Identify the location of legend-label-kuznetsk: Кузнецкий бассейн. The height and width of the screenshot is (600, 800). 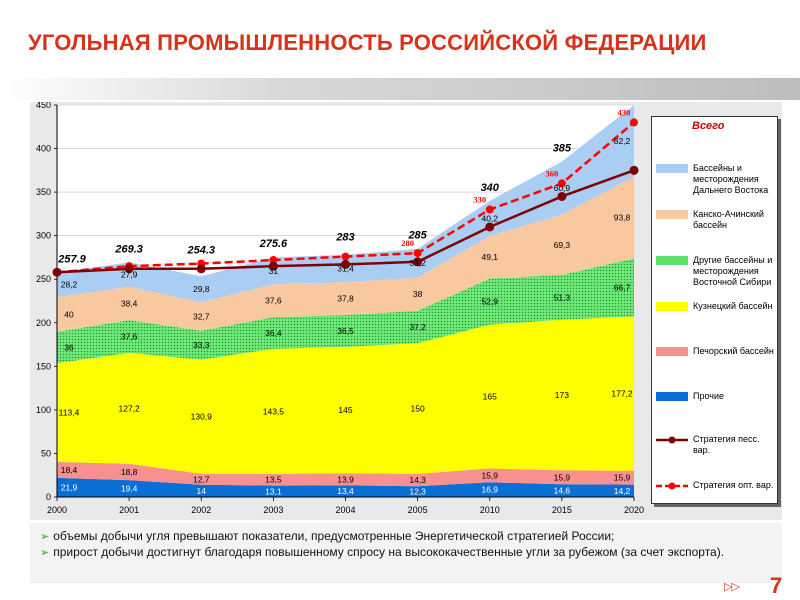
(733, 306).